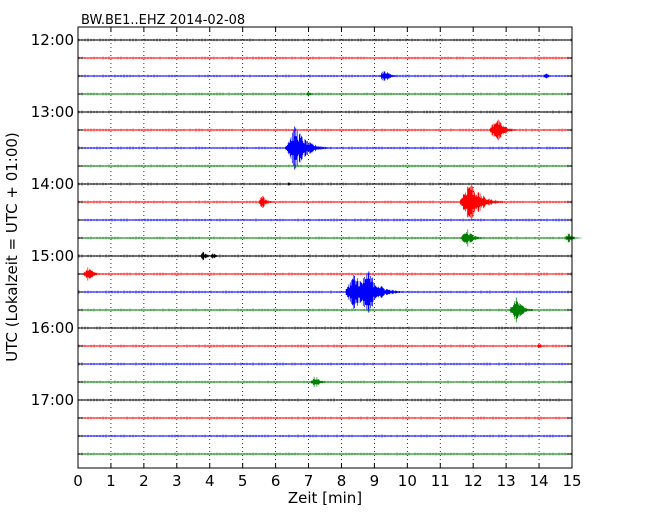  What do you see at coordinates (177, 481) in the screenshot?
I see `x-tick-label: 3` at bounding box center [177, 481].